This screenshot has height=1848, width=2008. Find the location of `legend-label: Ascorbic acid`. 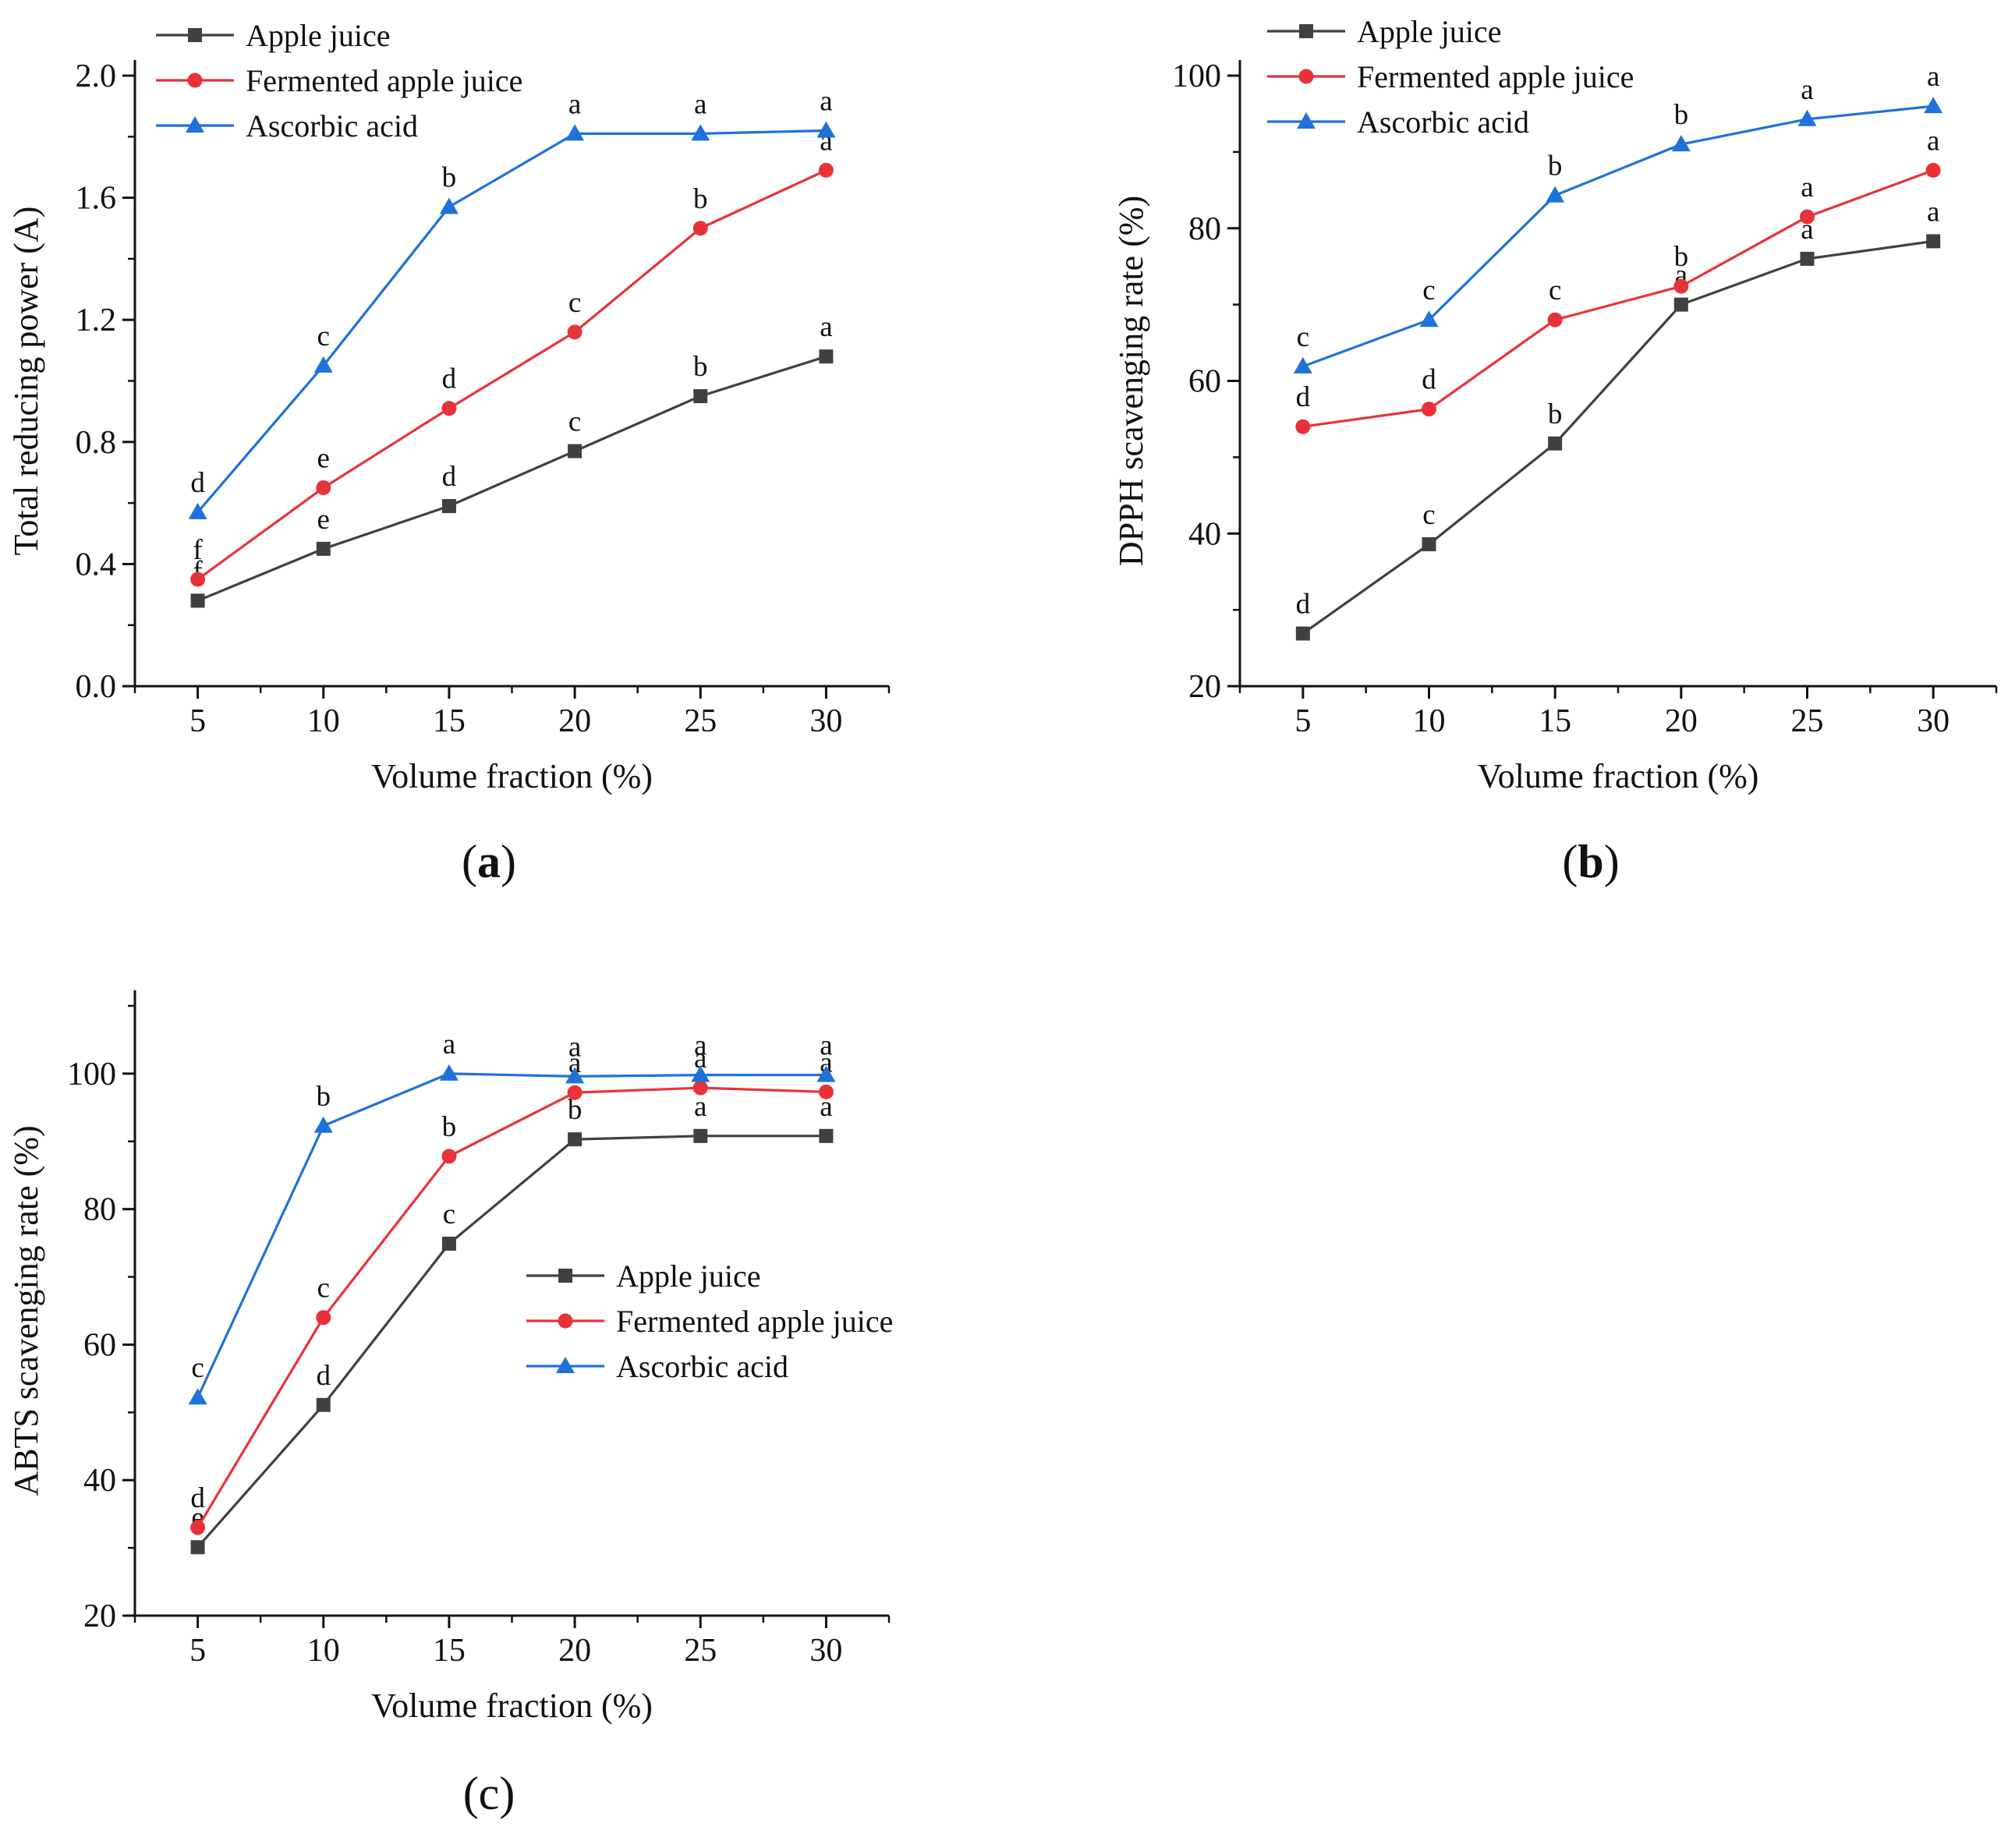

legend-label: Ascorbic acid is located at coordinates (332, 126).